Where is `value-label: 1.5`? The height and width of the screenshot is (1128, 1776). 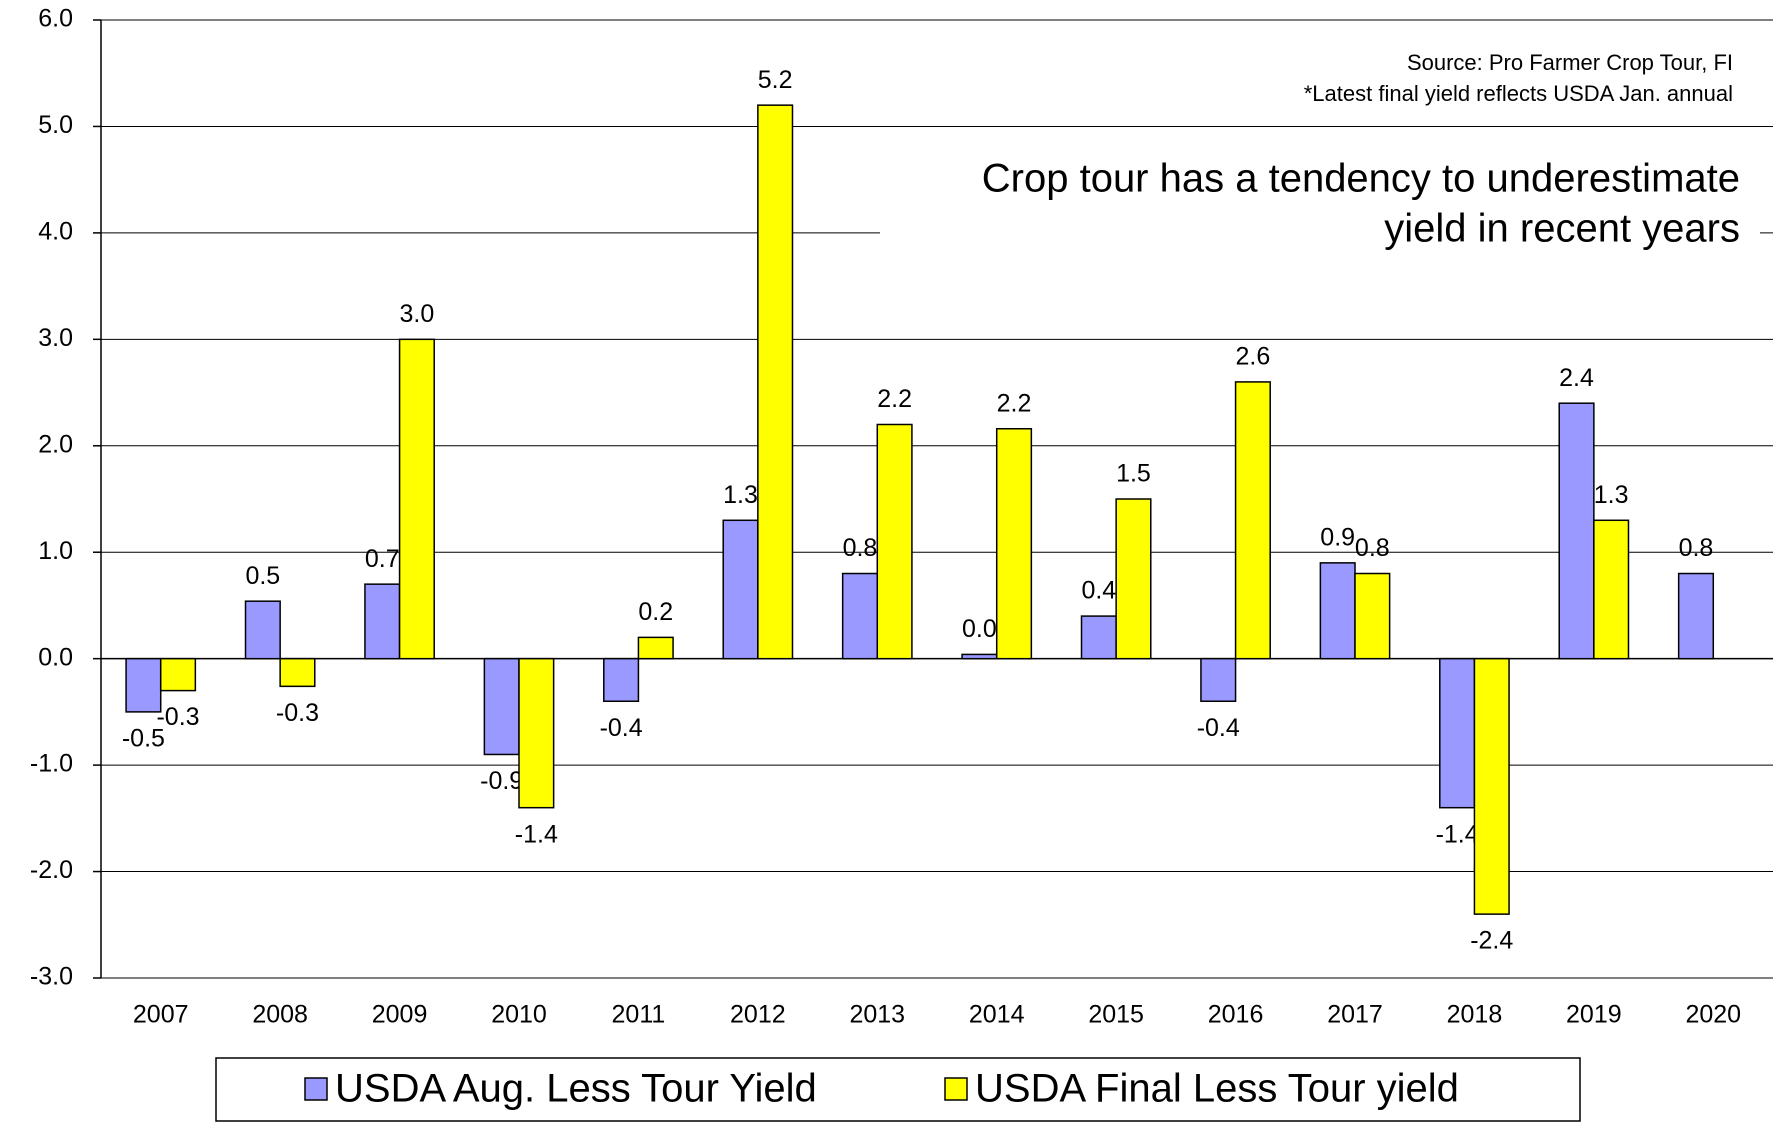
value-label: 1.5 is located at coordinates (1133, 474).